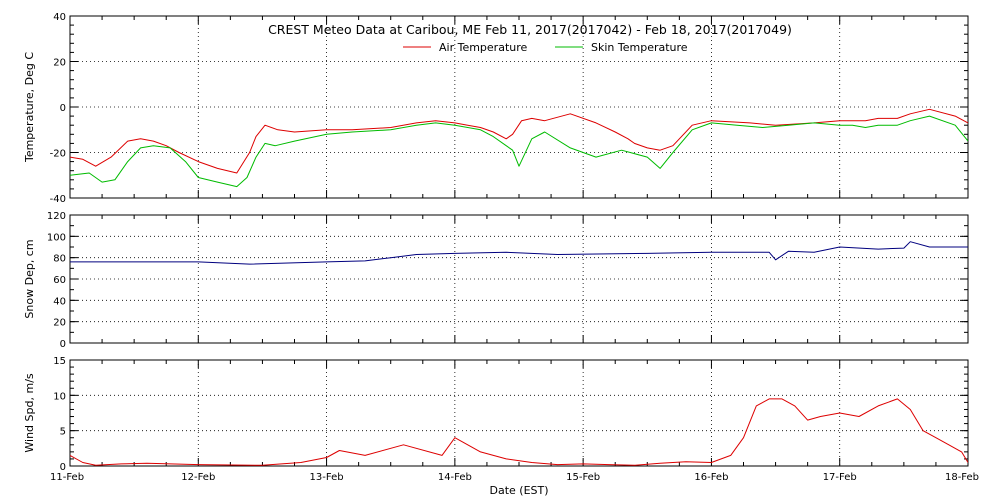 This screenshot has height=500, width=1000. What do you see at coordinates (711, 477) in the screenshot?
I see `x-tick-label: 16-Feb` at bounding box center [711, 477].